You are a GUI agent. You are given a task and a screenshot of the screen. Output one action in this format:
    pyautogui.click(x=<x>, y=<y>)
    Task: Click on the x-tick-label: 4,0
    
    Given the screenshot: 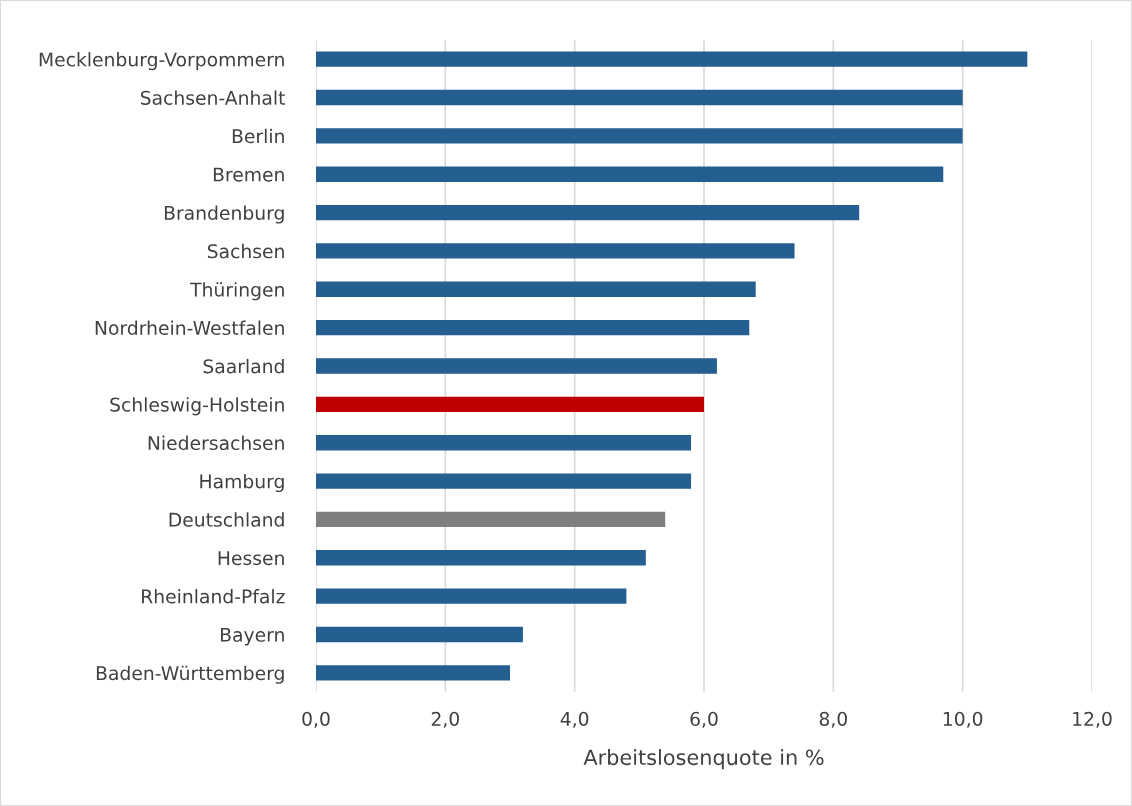 What is the action you would take?
    pyautogui.click(x=574, y=719)
    